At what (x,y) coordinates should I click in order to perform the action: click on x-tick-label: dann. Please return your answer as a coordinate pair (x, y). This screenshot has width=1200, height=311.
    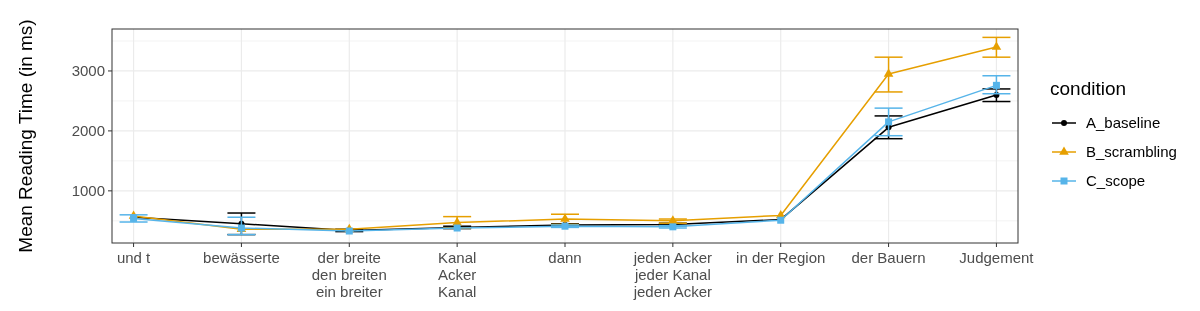
    Looking at the image, I should click on (565, 257).